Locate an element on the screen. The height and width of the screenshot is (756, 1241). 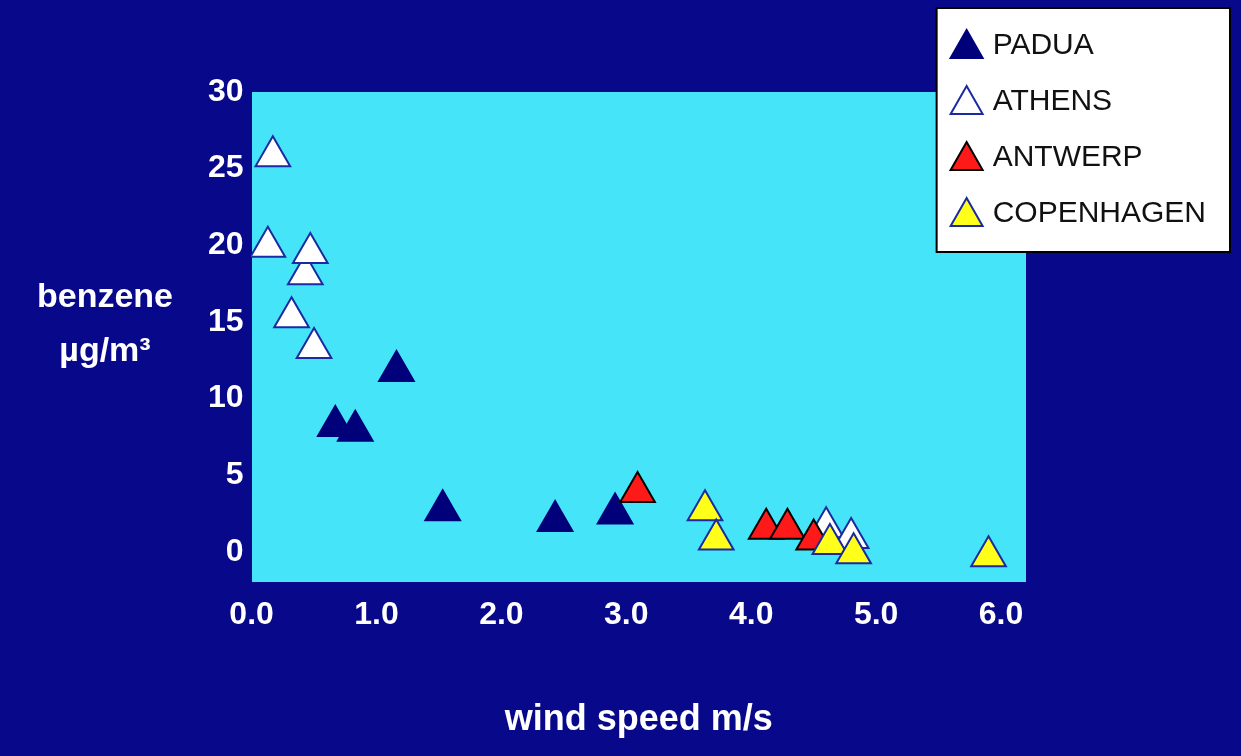
legend-label: COPENHAGEN is located at coordinates (1099, 212).